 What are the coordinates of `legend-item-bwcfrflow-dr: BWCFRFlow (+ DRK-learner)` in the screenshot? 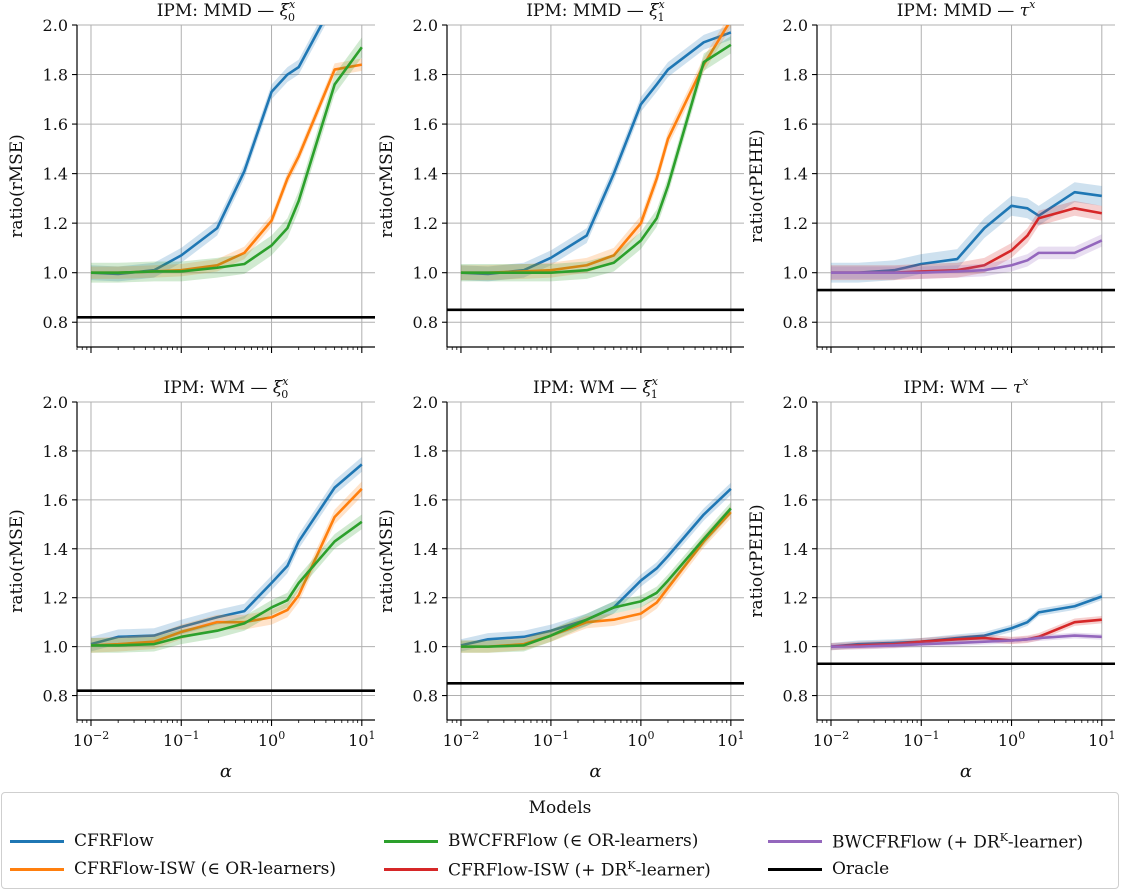 It's located at (925, 842).